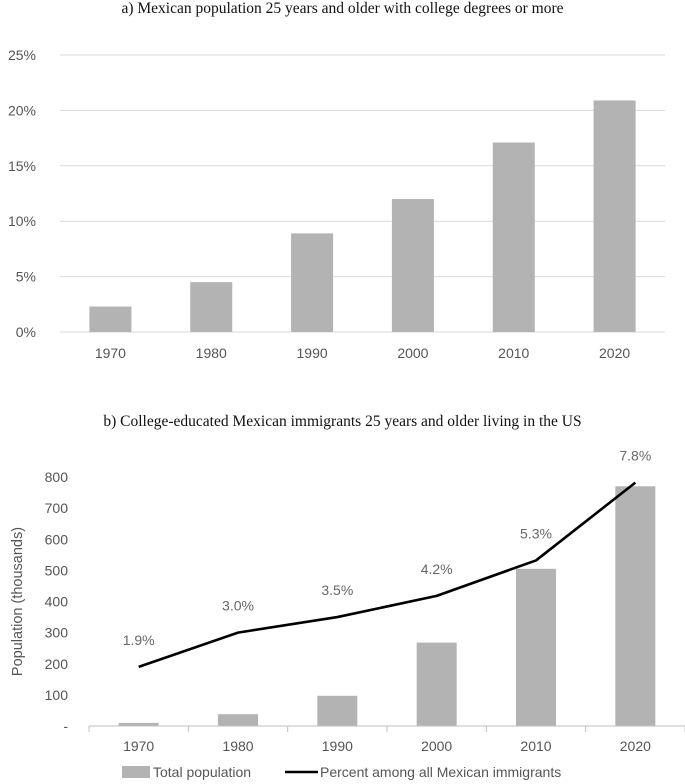 The image size is (685, 784). Describe the element at coordinates (22, 110) in the screenshot. I see `y-tick-label: 20%` at that location.